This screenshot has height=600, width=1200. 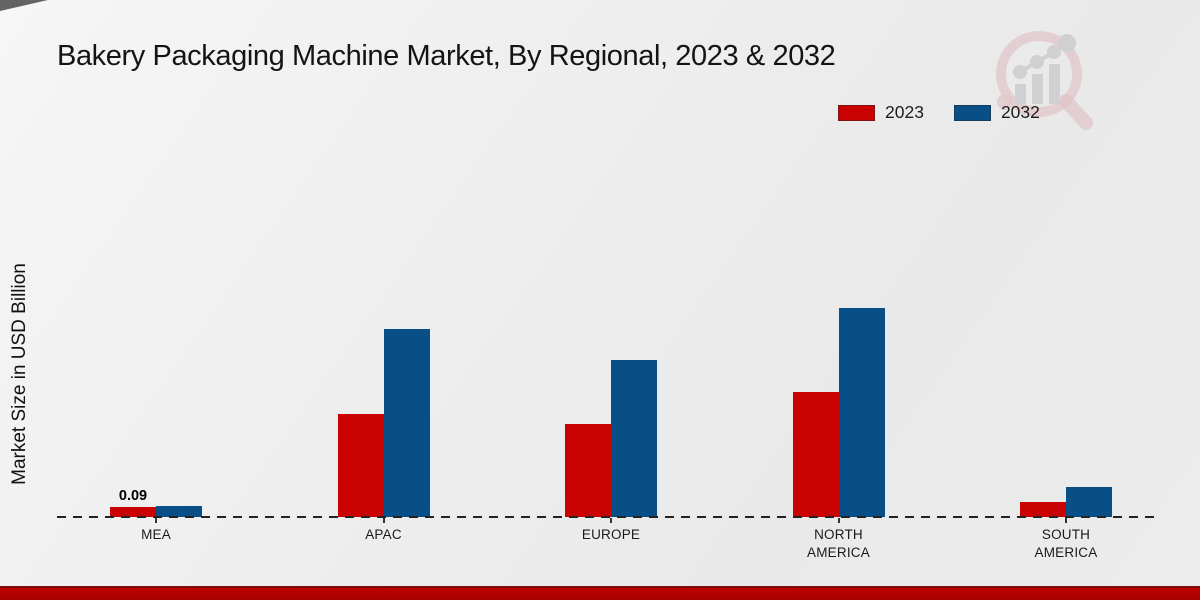 What do you see at coordinates (1020, 112) in the screenshot?
I see `legend-label-2032: 2032` at bounding box center [1020, 112].